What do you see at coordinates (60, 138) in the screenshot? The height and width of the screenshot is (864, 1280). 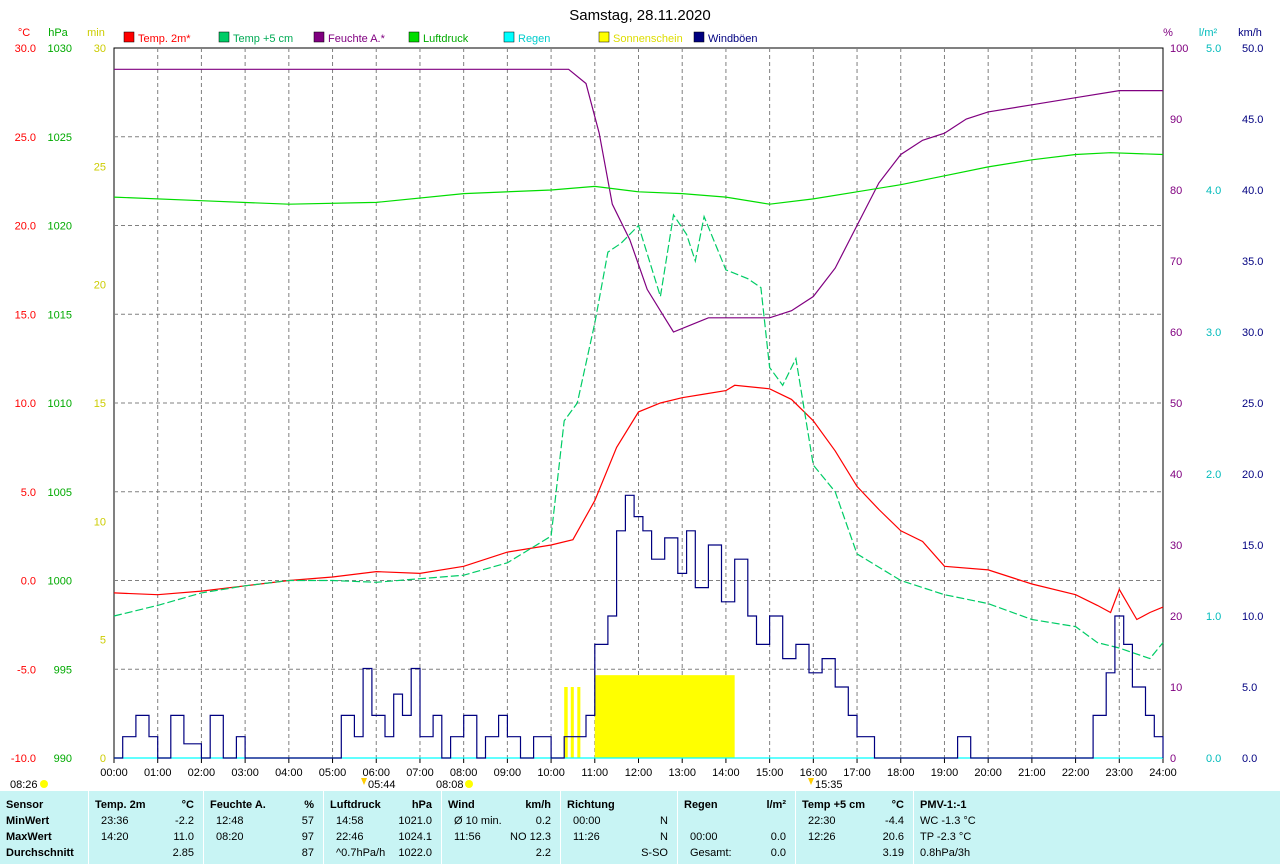 I see `pressure-tick: 1025` at bounding box center [60, 138].